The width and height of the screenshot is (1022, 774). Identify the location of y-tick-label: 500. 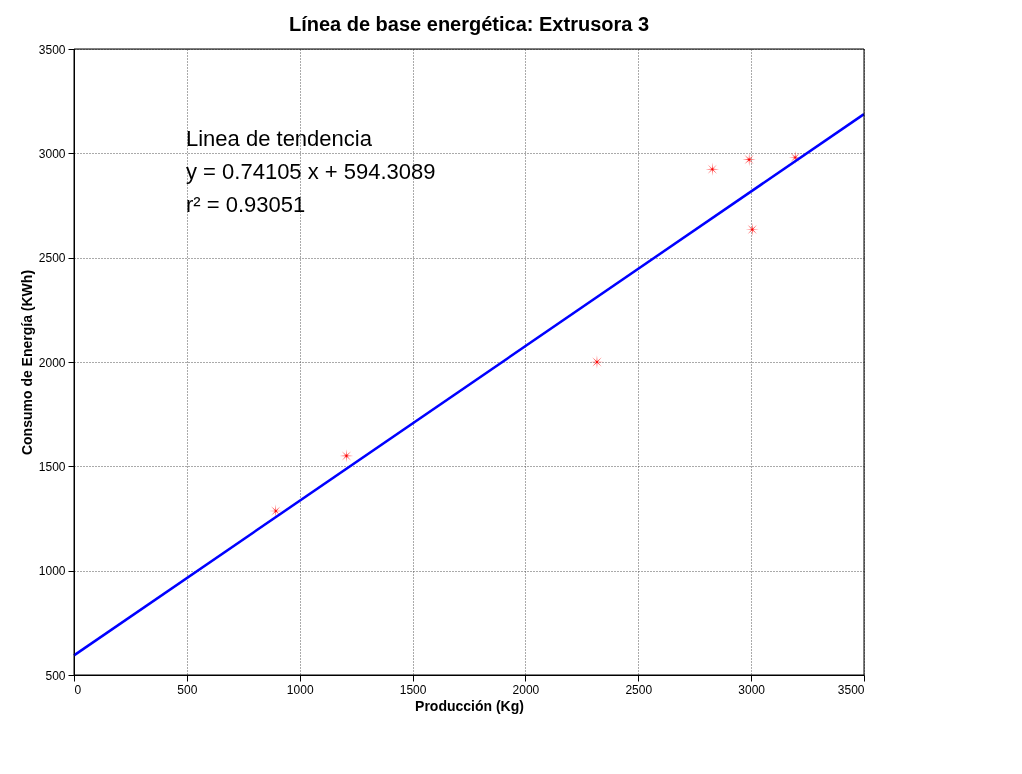
(55, 675).